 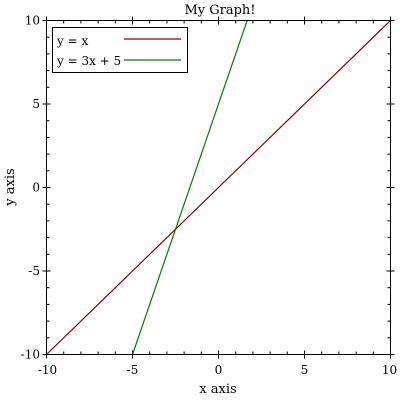 What do you see at coordinates (133, 370) in the screenshot?
I see `x-tick-label: -5` at bounding box center [133, 370].